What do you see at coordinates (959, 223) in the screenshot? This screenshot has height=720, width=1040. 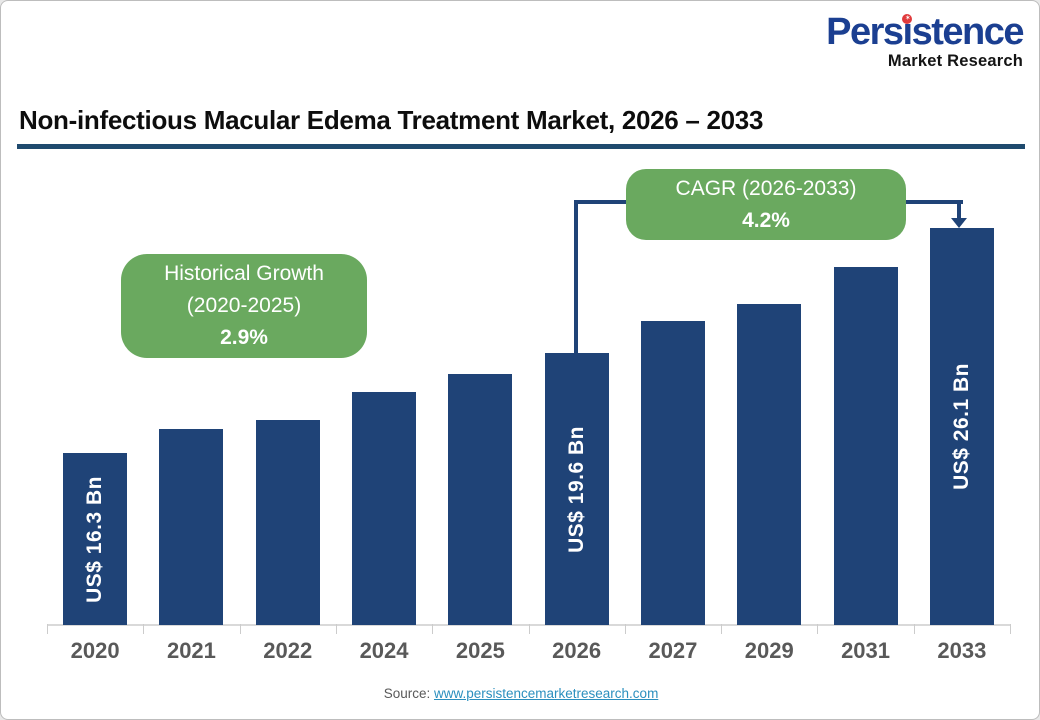 I see `cagr-arrowhead-icon` at bounding box center [959, 223].